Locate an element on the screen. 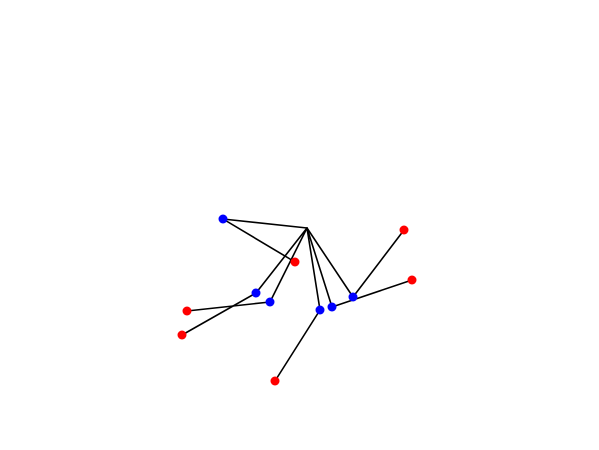 The image size is (599, 450). edge-b3-r3 is located at coordinates (228, 306).